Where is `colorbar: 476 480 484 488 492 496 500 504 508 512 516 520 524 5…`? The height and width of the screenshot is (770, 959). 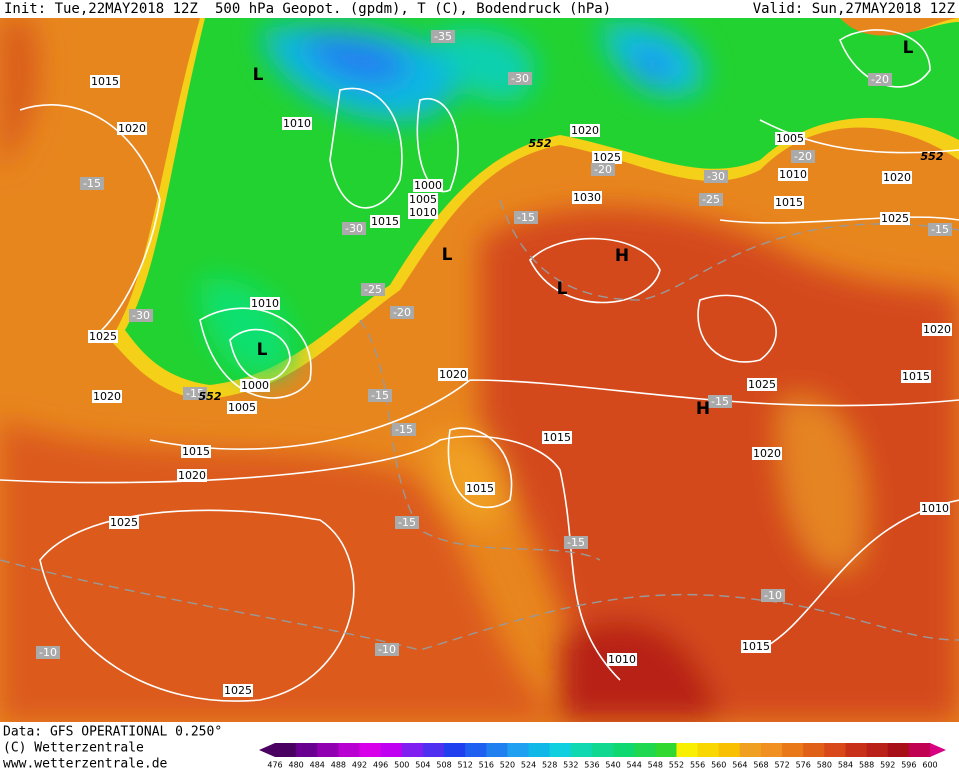 colorbar: 476 480 484 488 492 496 500 504 508 512 516 520 524 5… is located at coordinates (602, 756).